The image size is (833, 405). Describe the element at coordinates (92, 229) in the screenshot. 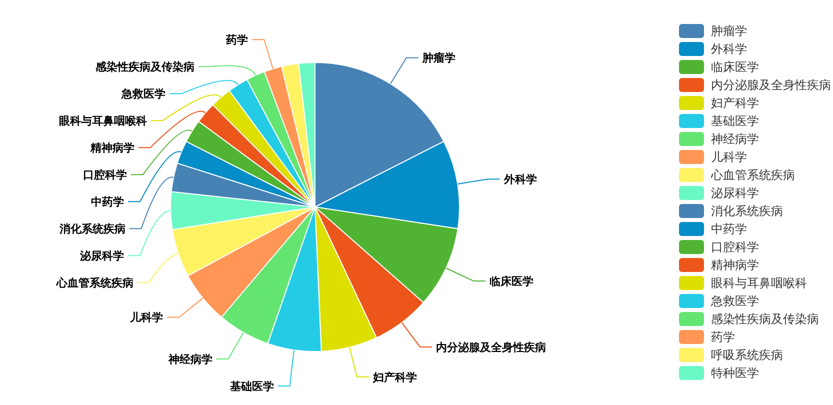

I see `slice-label: 消化系统疾病` at that location.